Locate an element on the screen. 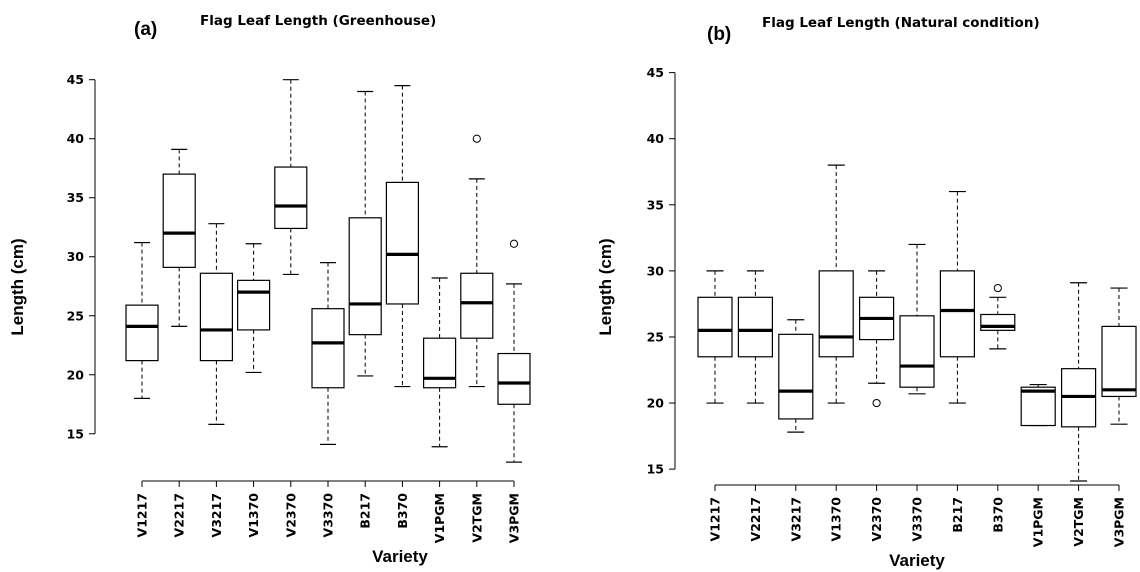 The image size is (1140, 572). panel-a-box-V1370 is located at coordinates (254, 308).